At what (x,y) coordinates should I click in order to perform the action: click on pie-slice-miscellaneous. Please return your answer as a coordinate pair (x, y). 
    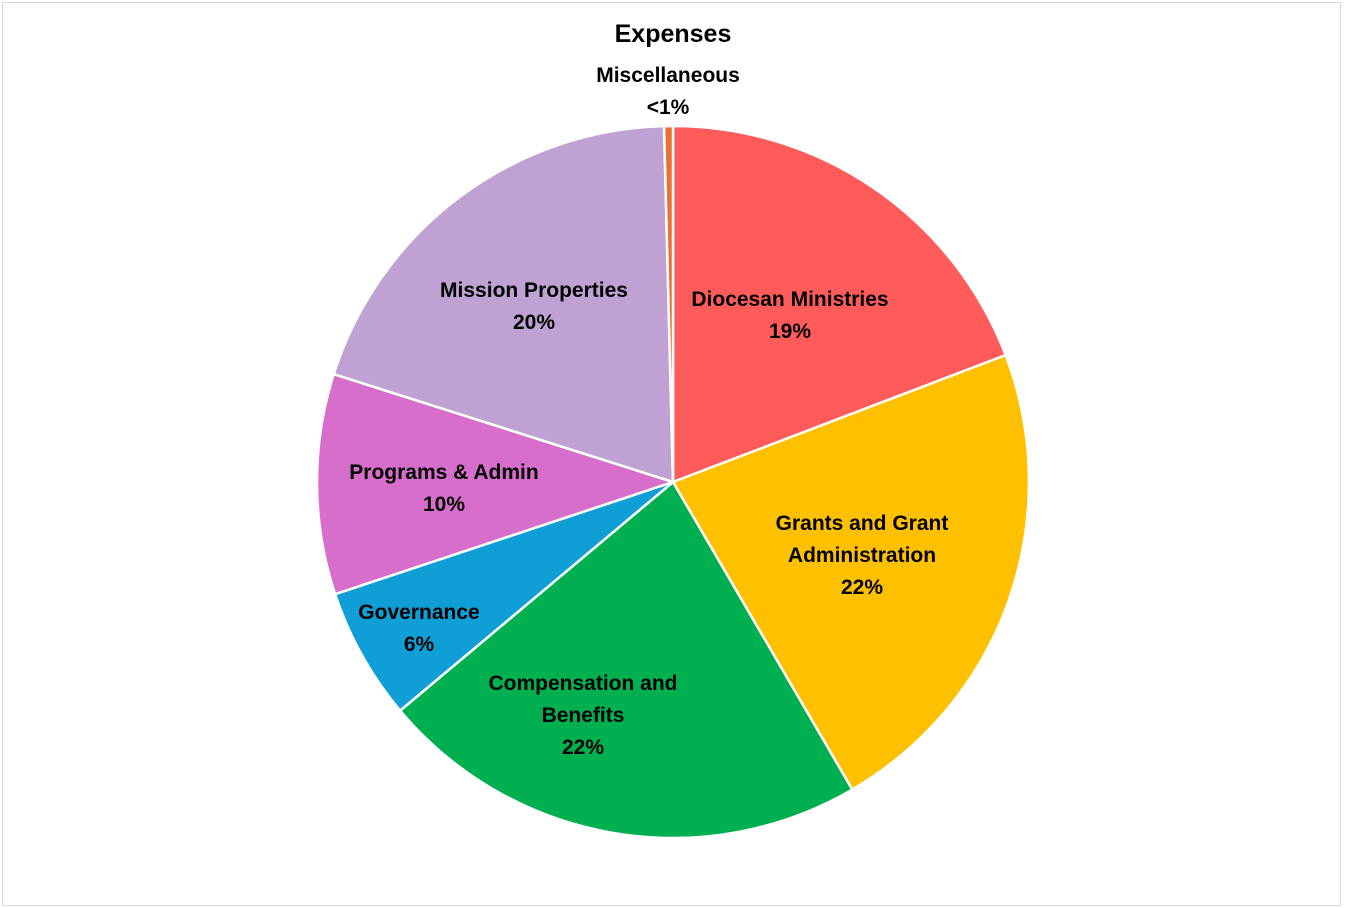
    Looking at the image, I should click on (668, 304).